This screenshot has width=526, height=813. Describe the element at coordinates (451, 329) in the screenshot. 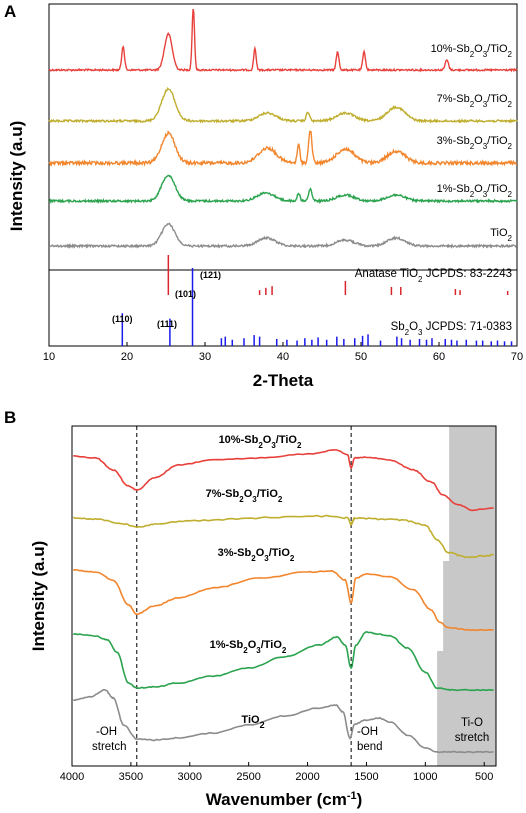

I see `reference-label-sb2o3: Sb2O3 JCPDS: 71-0383` at that location.